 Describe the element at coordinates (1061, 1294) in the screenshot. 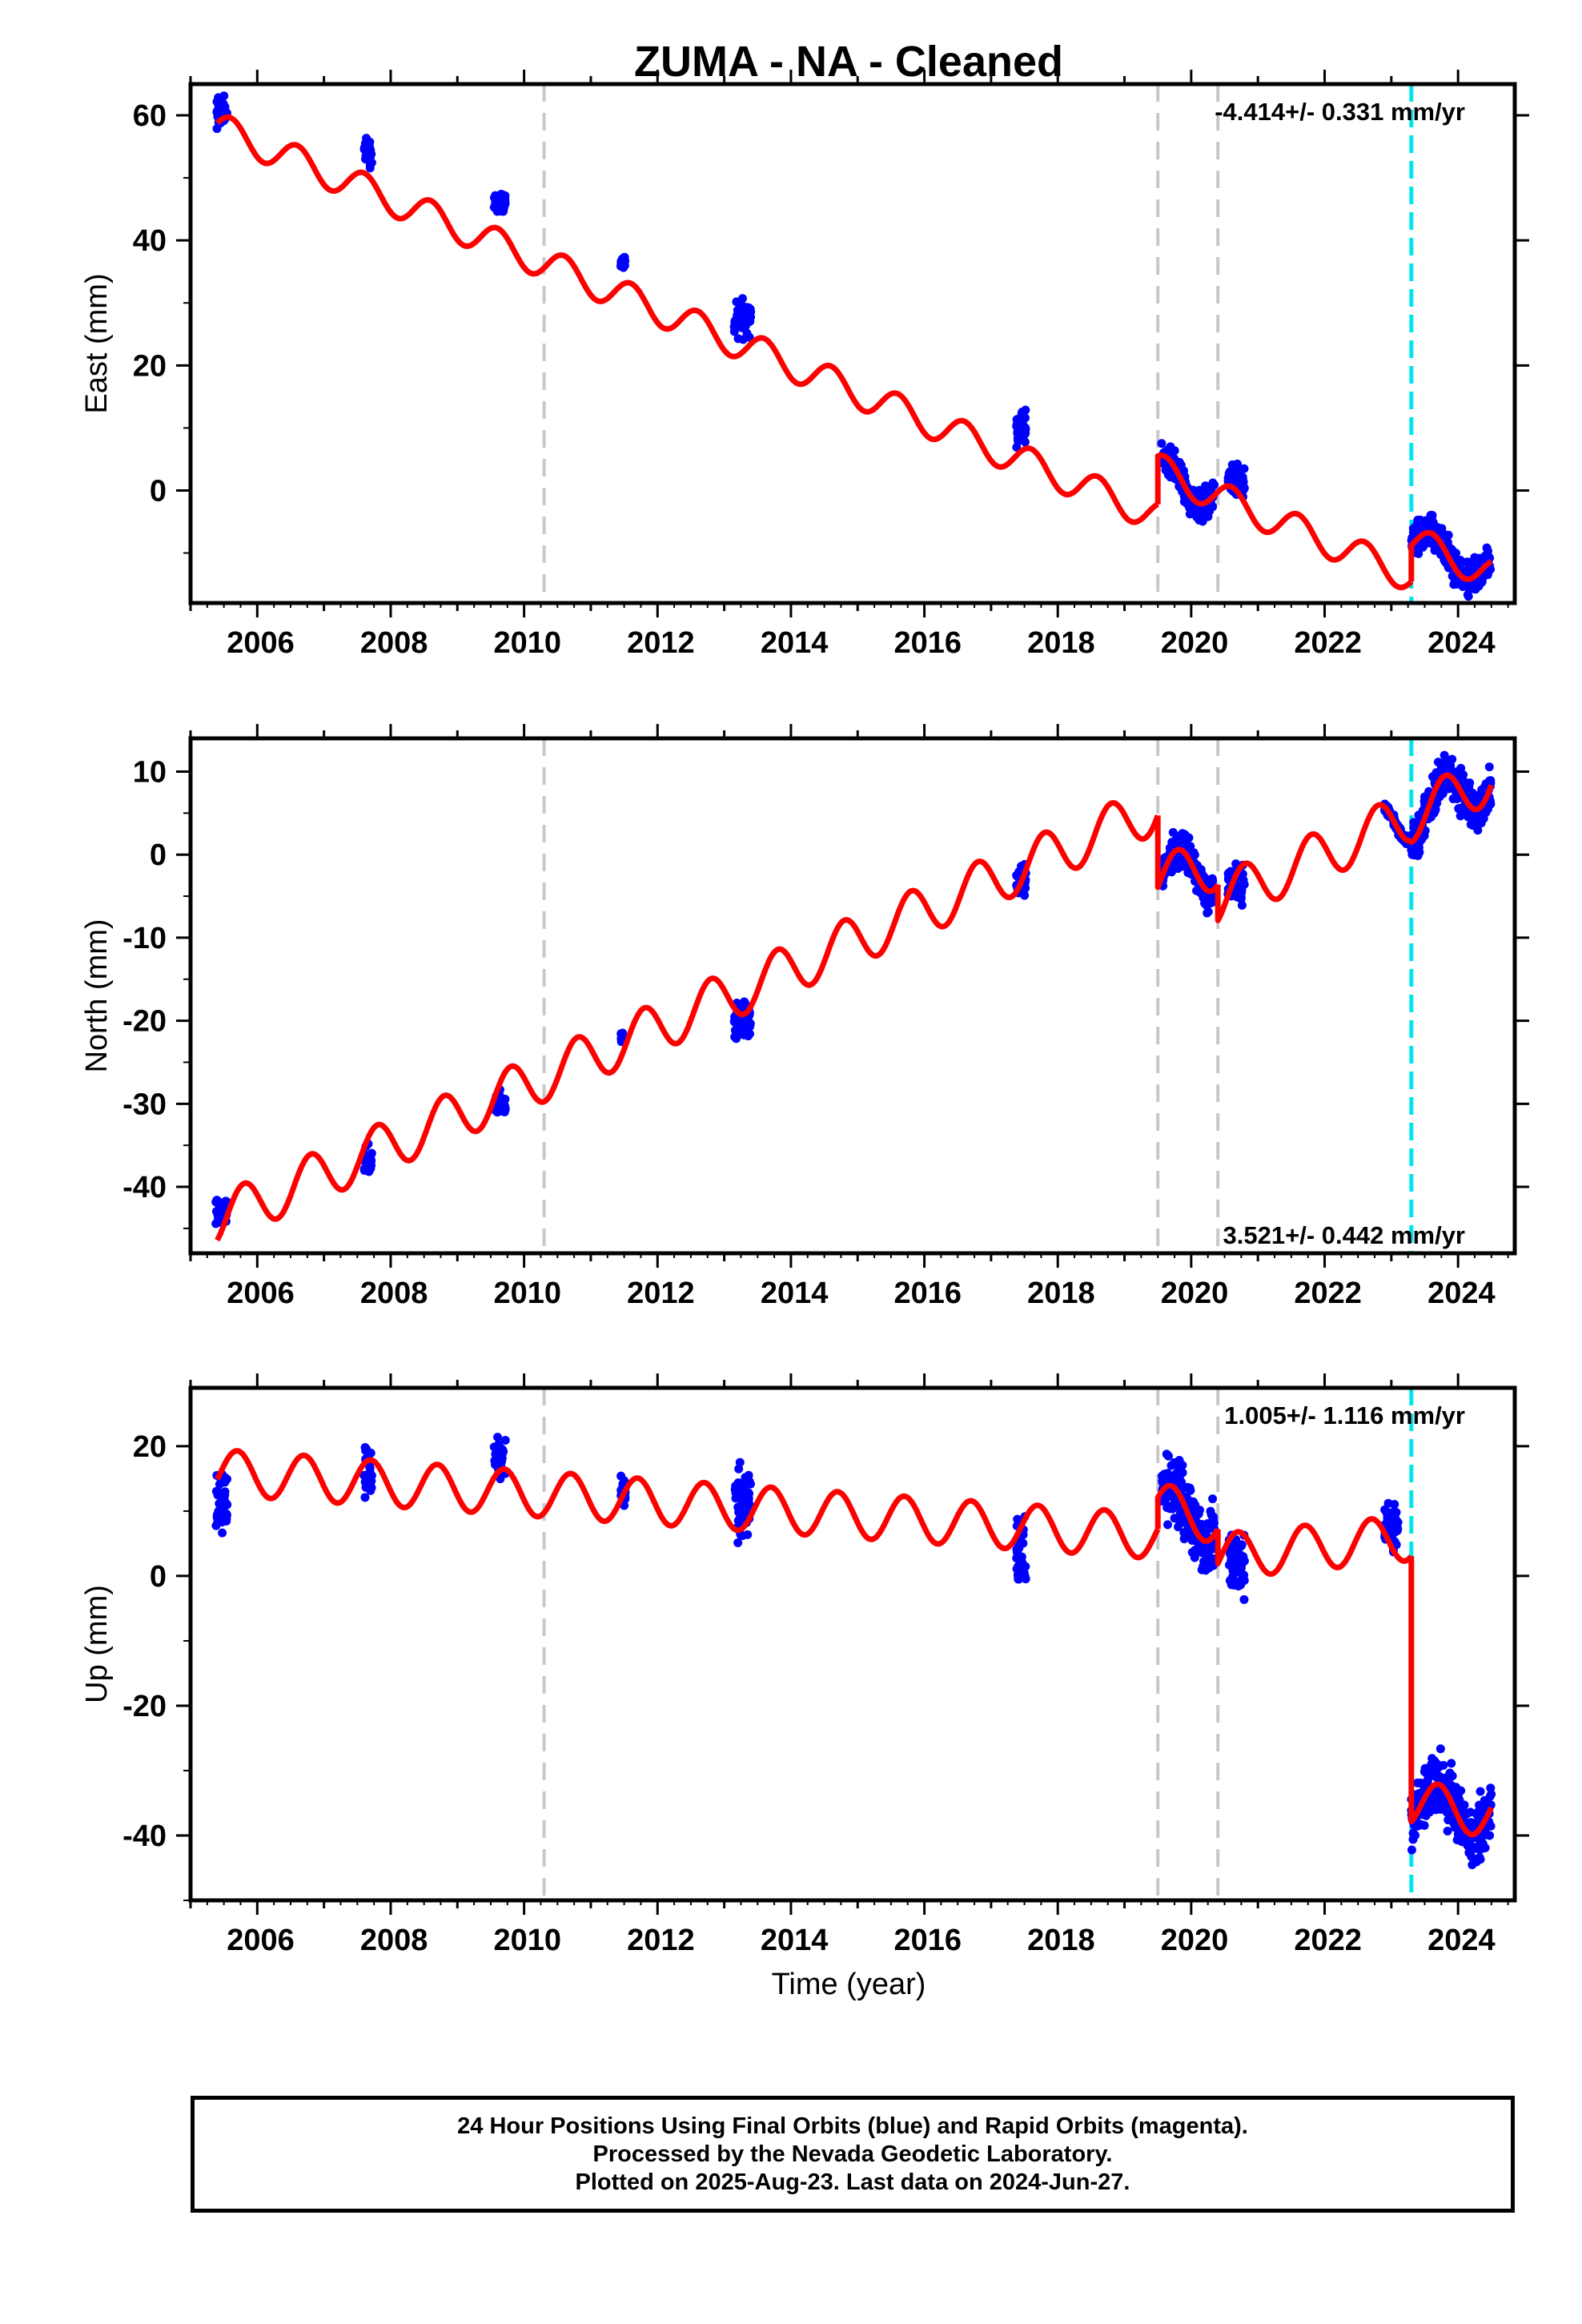

I see `x-tick-label: 2018` at that location.